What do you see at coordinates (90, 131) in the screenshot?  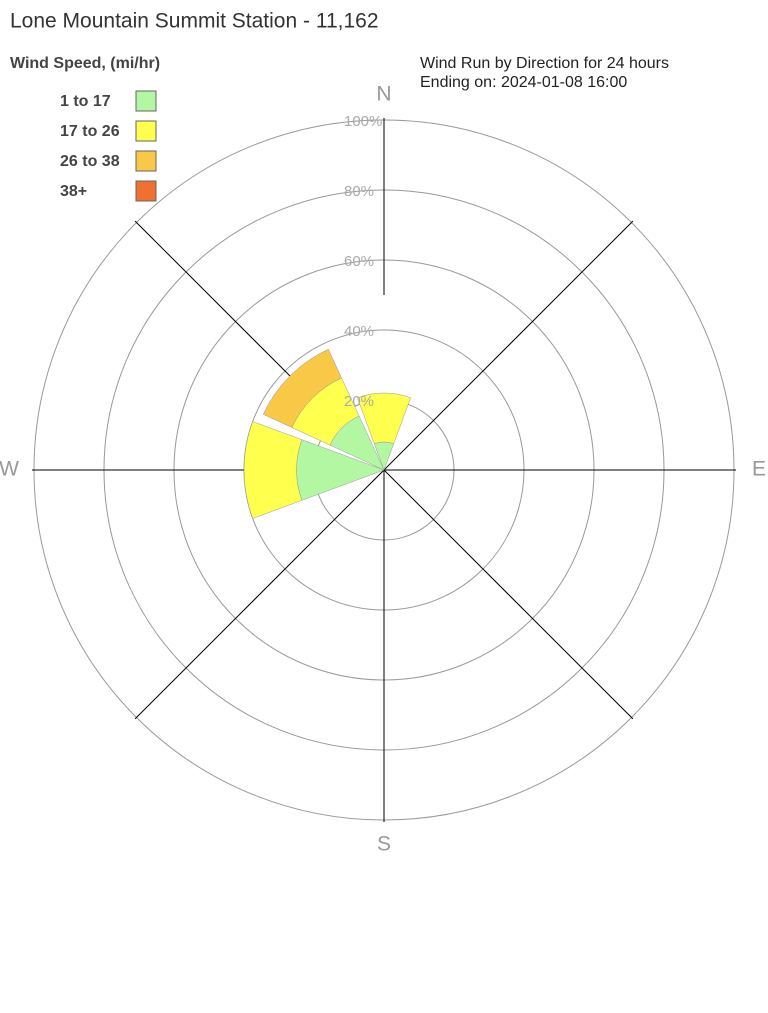 I see `legend-label: 17 to 26` at bounding box center [90, 131].